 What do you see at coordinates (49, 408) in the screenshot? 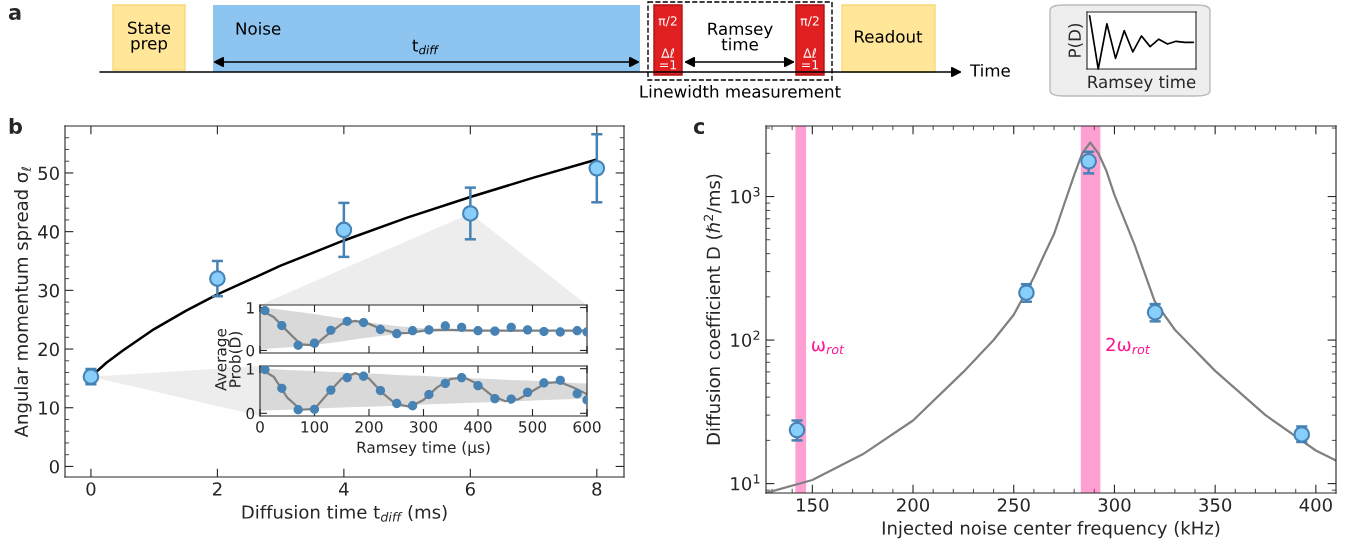
I see `y-tick-label: 10` at bounding box center [49, 408].